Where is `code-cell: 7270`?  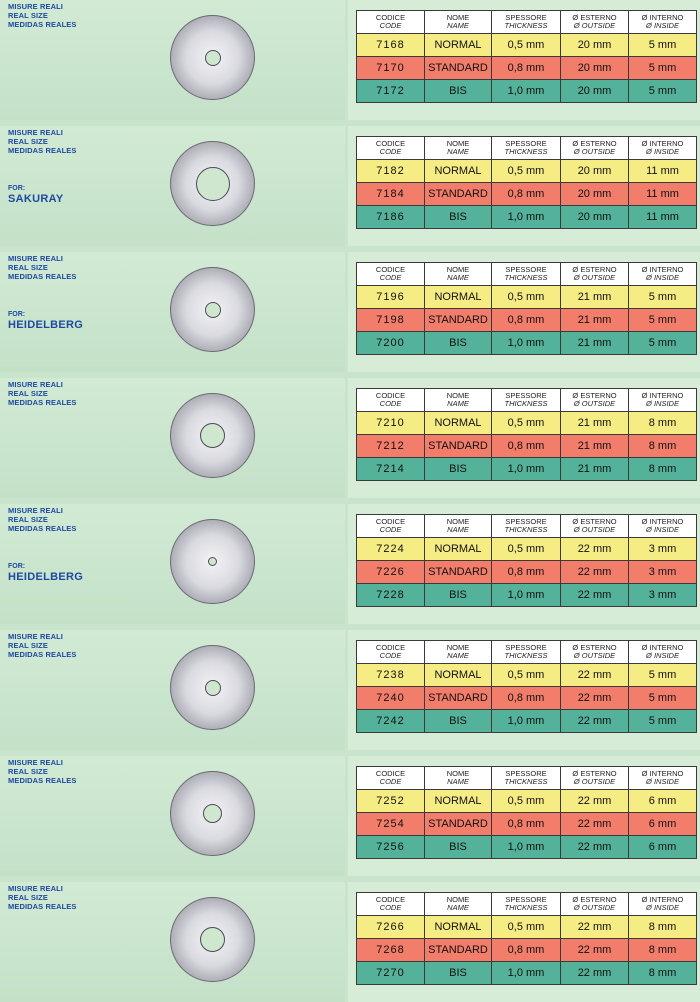
code-cell: 7270 is located at coordinates (390, 973).